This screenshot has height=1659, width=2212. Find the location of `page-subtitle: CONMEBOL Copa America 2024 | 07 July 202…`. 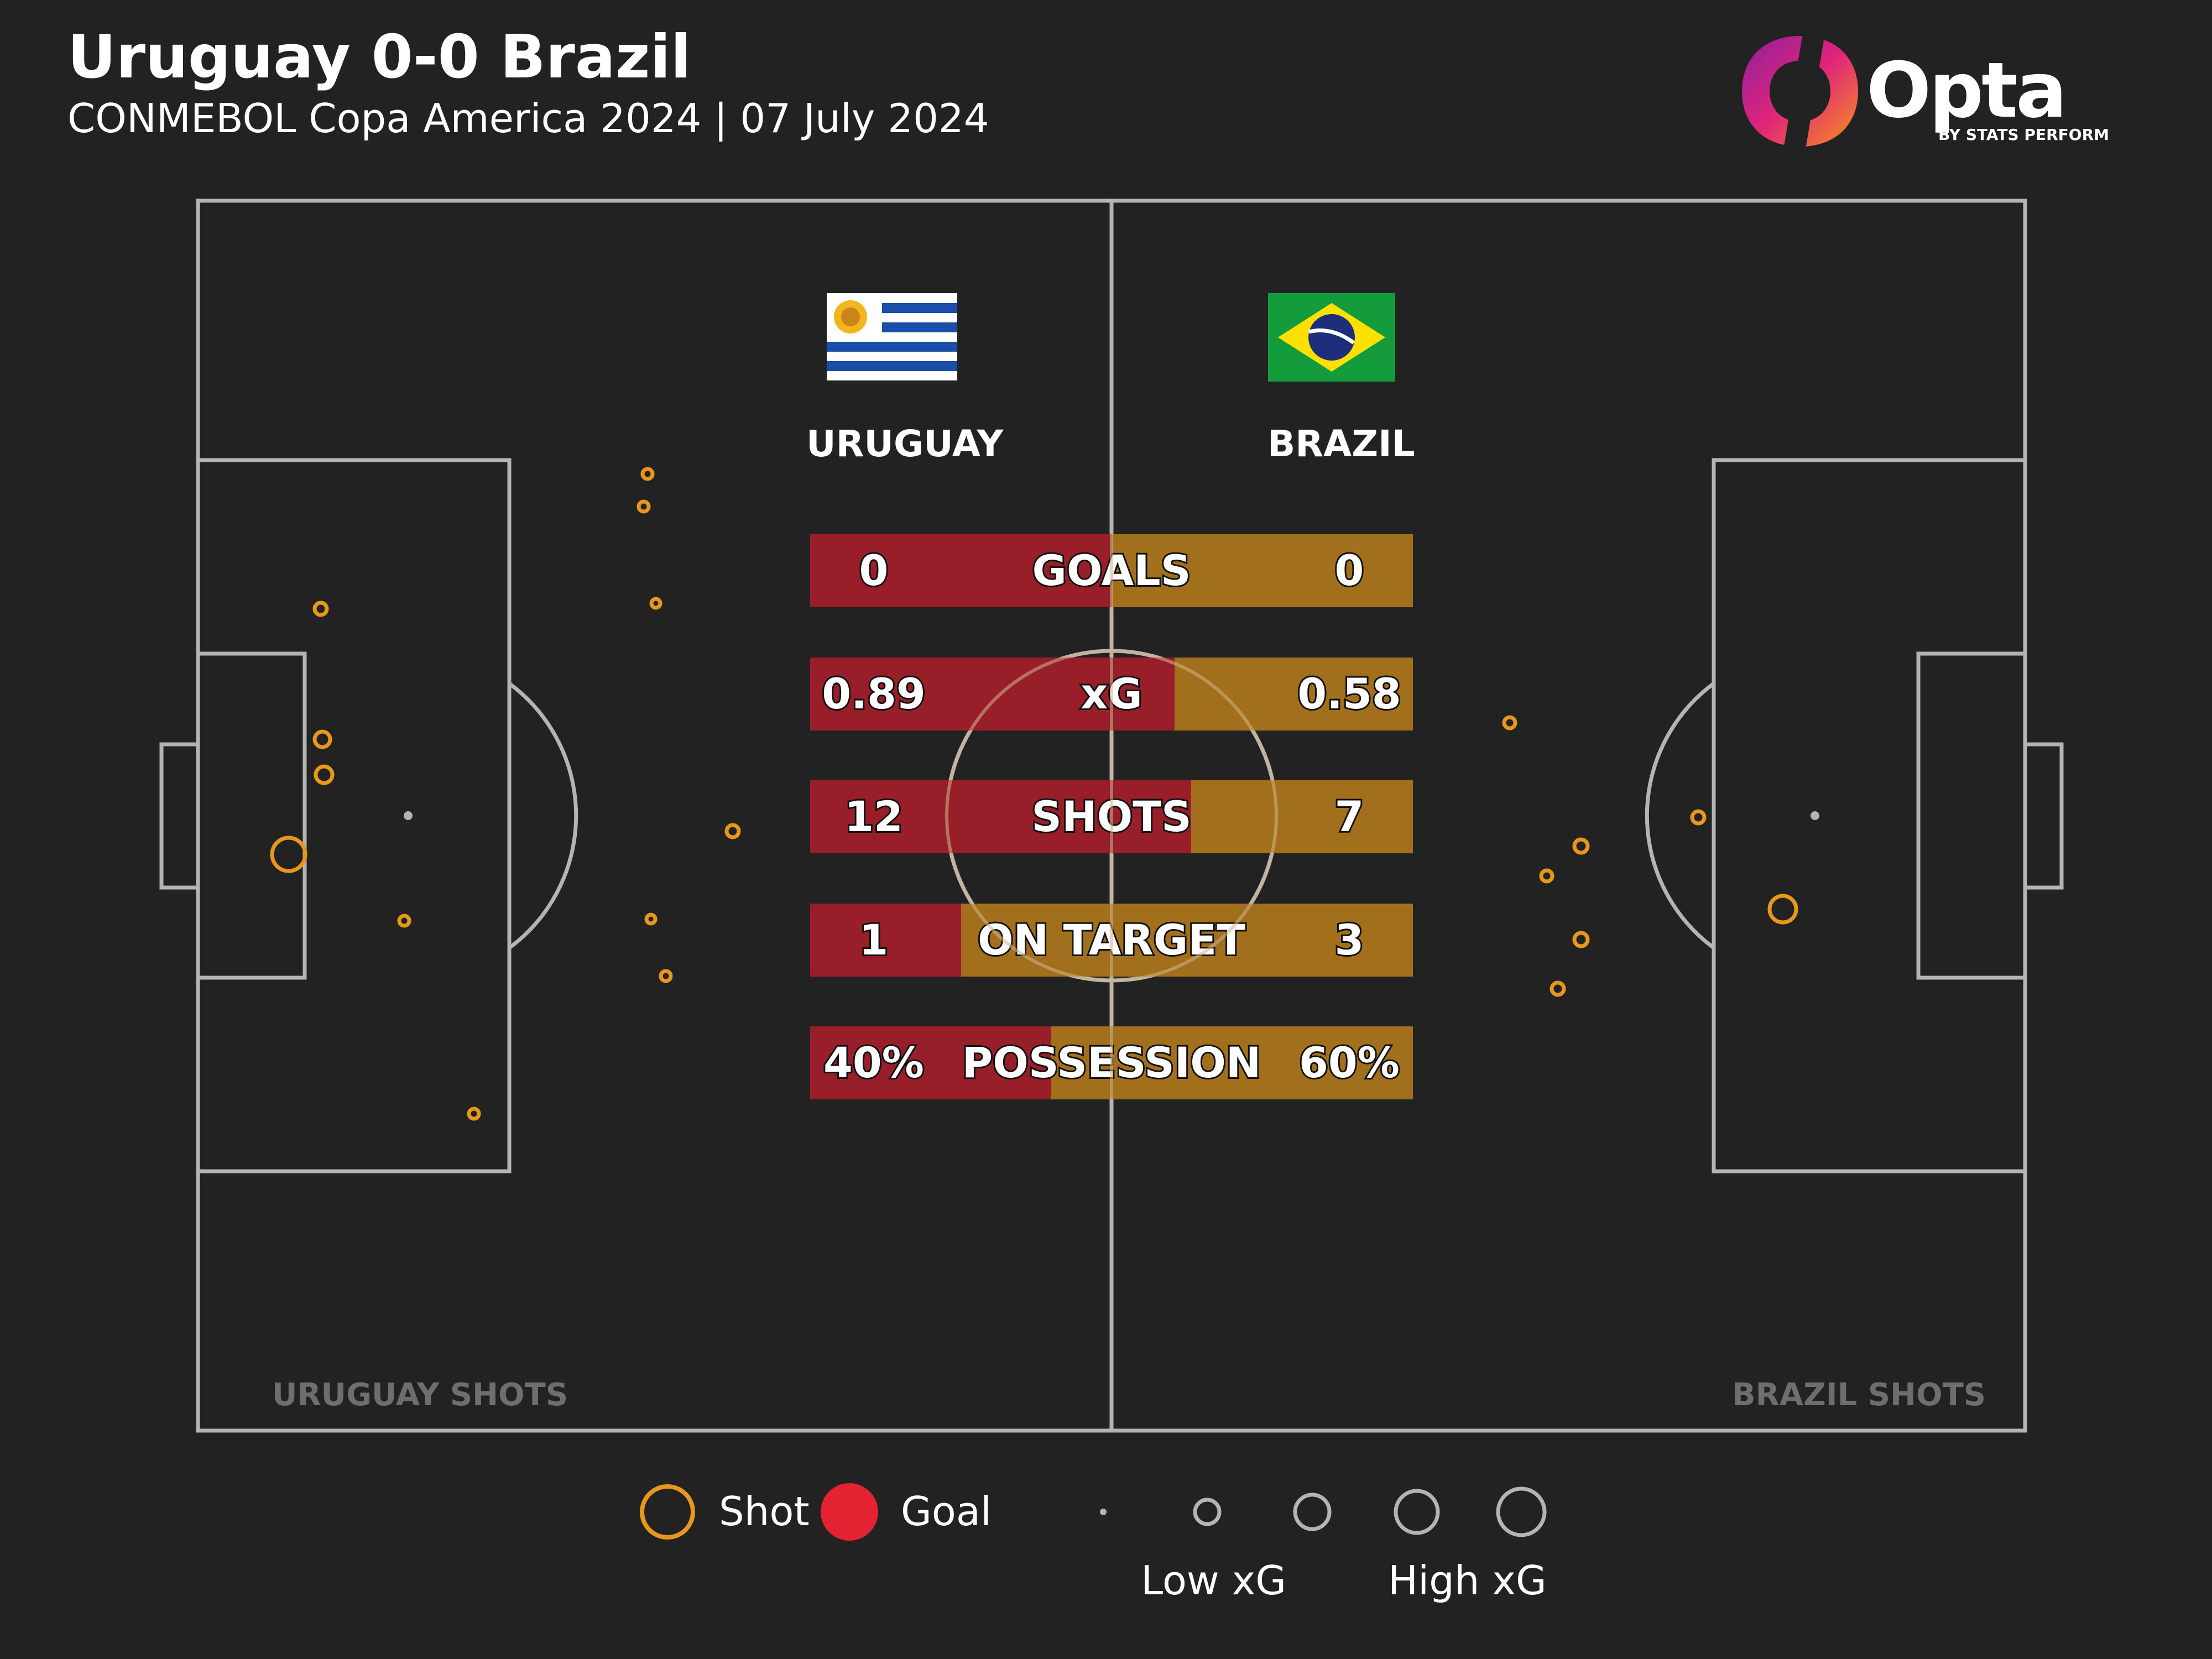

page-subtitle: CONMEBOL Copa America 2024 | 07 July 202… is located at coordinates (528, 119).